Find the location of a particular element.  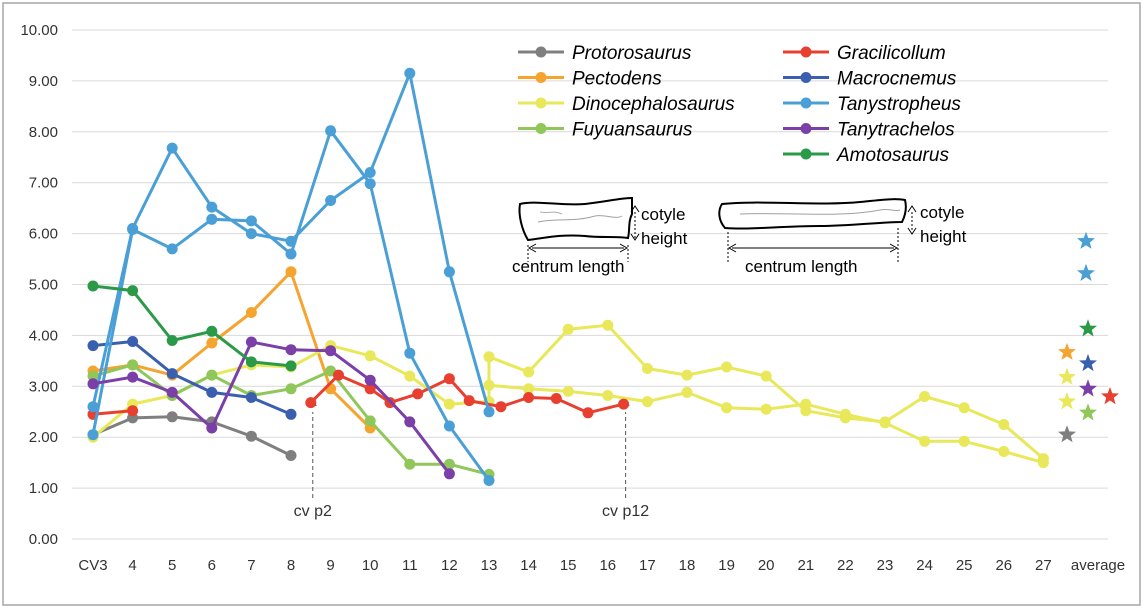

y-tick-label: 9.00 is located at coordinates (43, 81).